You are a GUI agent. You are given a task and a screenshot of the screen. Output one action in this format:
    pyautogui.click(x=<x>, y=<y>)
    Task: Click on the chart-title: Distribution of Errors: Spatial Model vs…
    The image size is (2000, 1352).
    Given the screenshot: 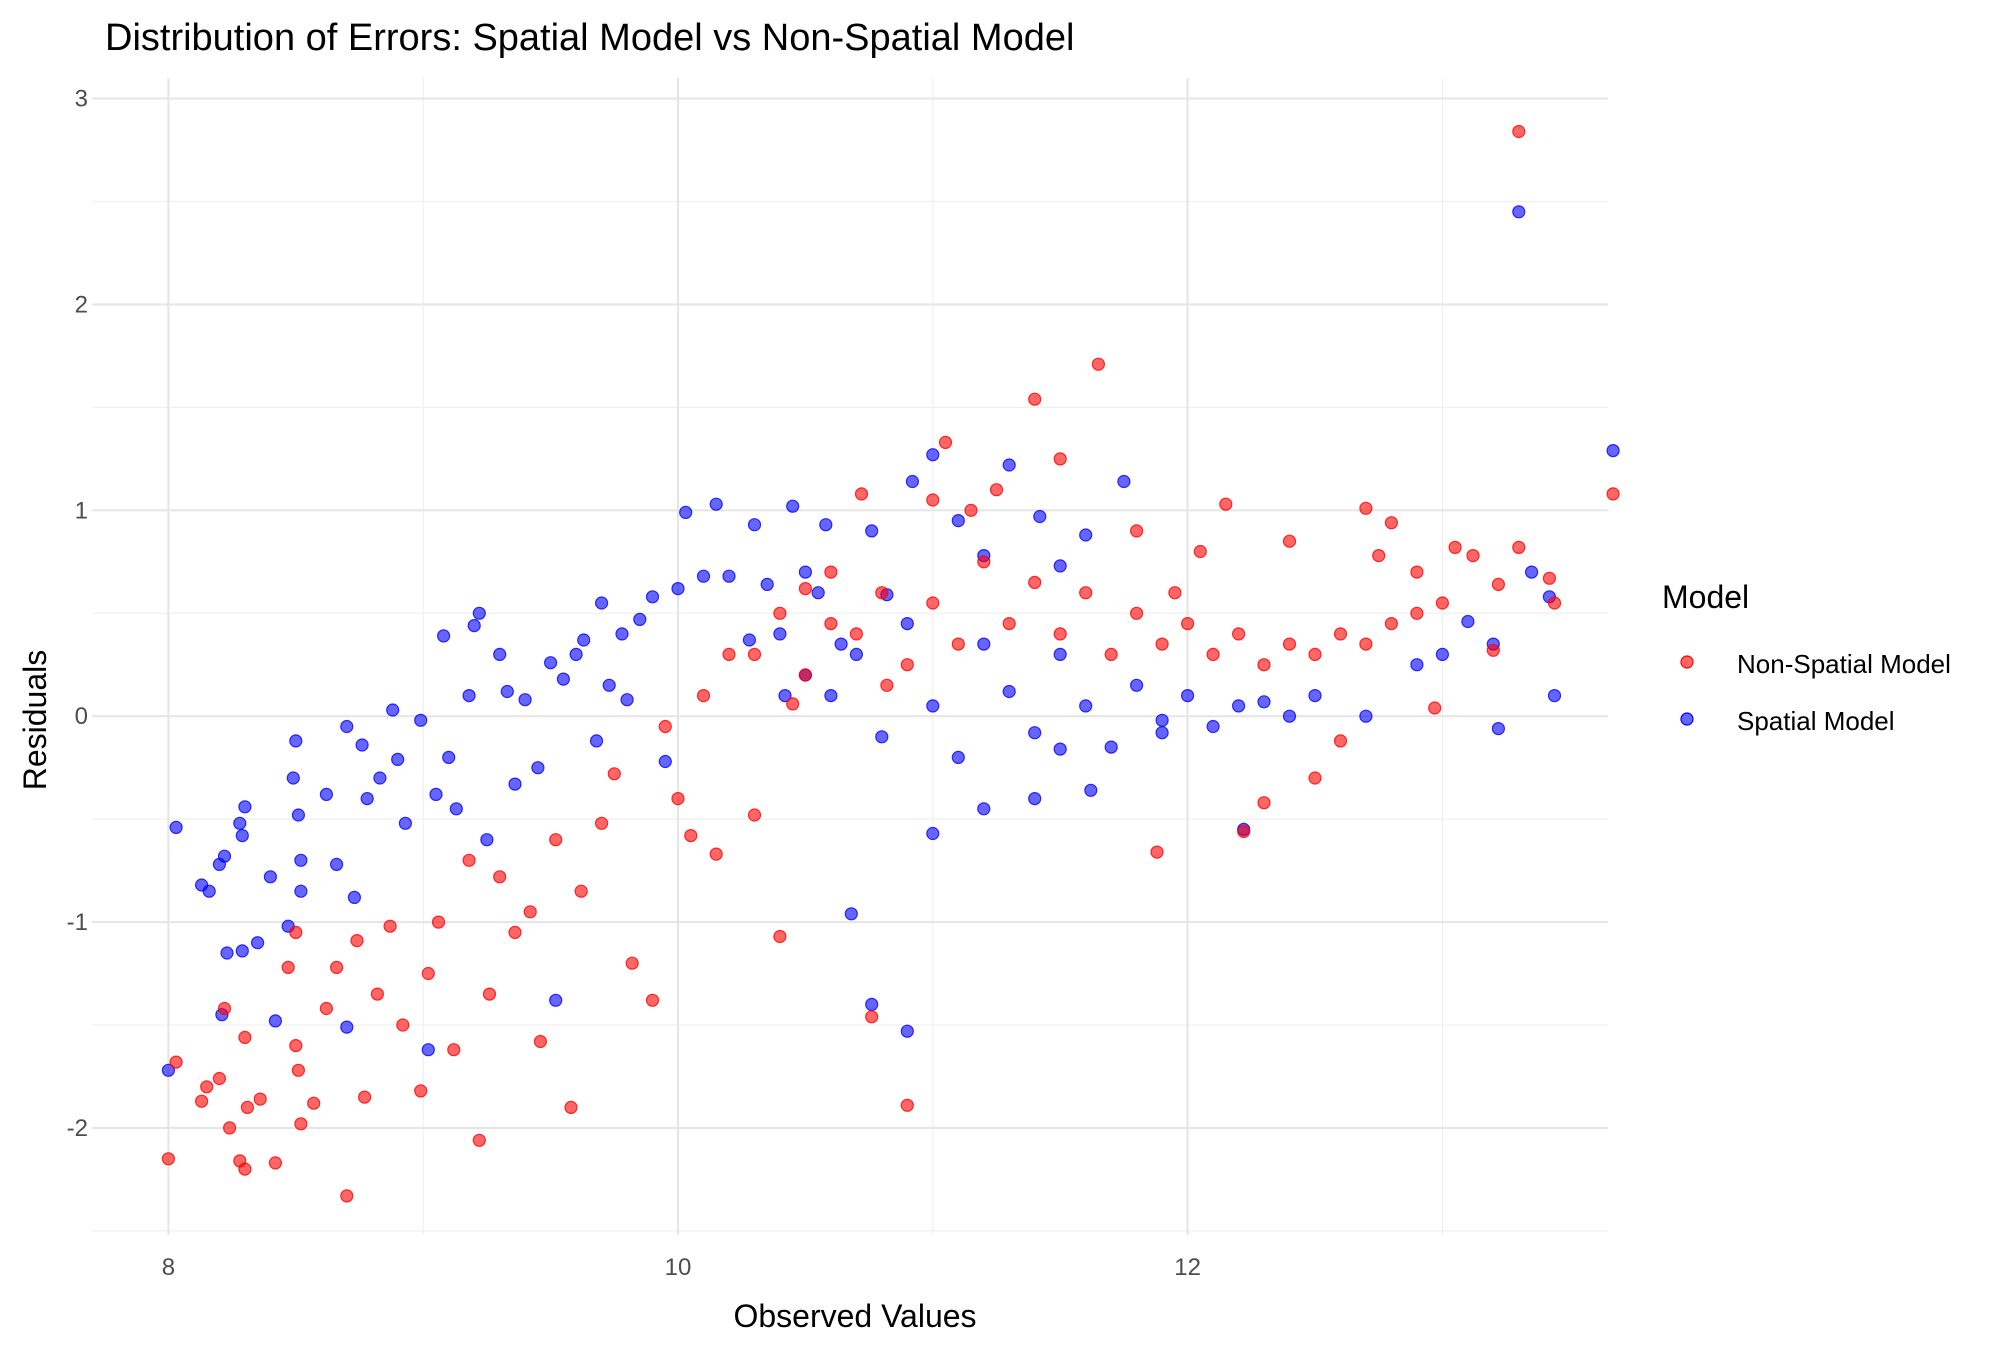 What is the action you would take?
    pyautogui.click(x=589, y=38)
    